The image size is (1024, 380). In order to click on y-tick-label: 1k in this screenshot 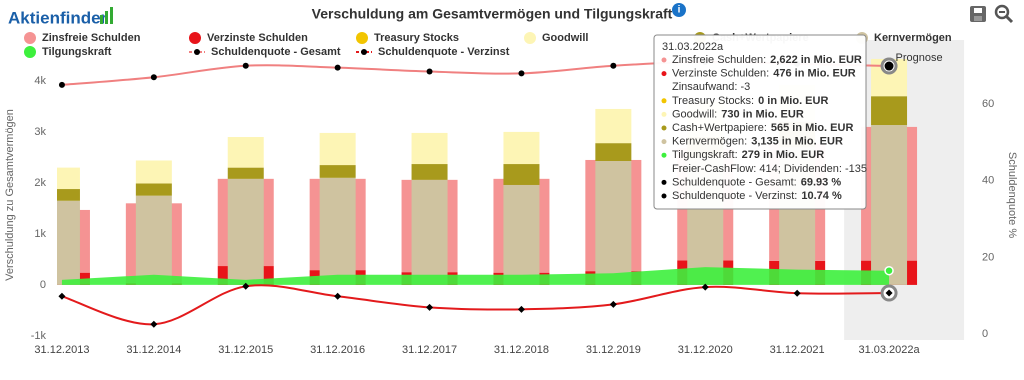, I will do `click(40, 234)`.